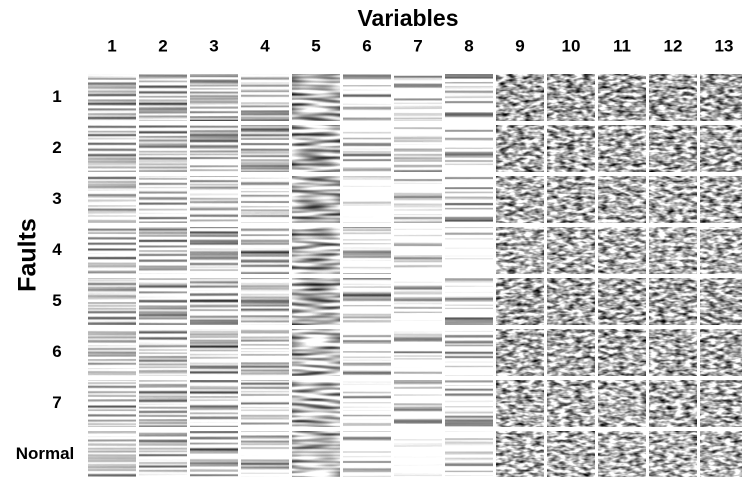 The image size is (742, 477). What do you see at coordinates (519, 45) in the screenshot?
I see `column-label: 9` at bounding box center [519, 45].